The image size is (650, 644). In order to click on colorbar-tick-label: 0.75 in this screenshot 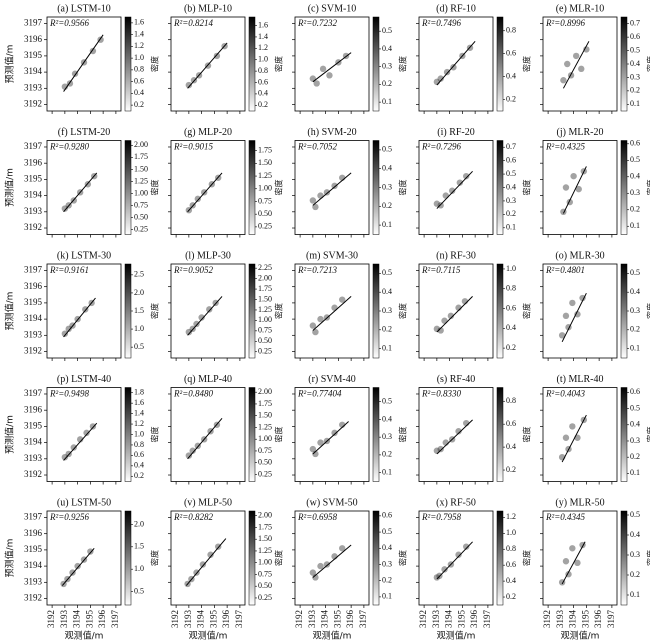, I will do `click(265, 573)`.